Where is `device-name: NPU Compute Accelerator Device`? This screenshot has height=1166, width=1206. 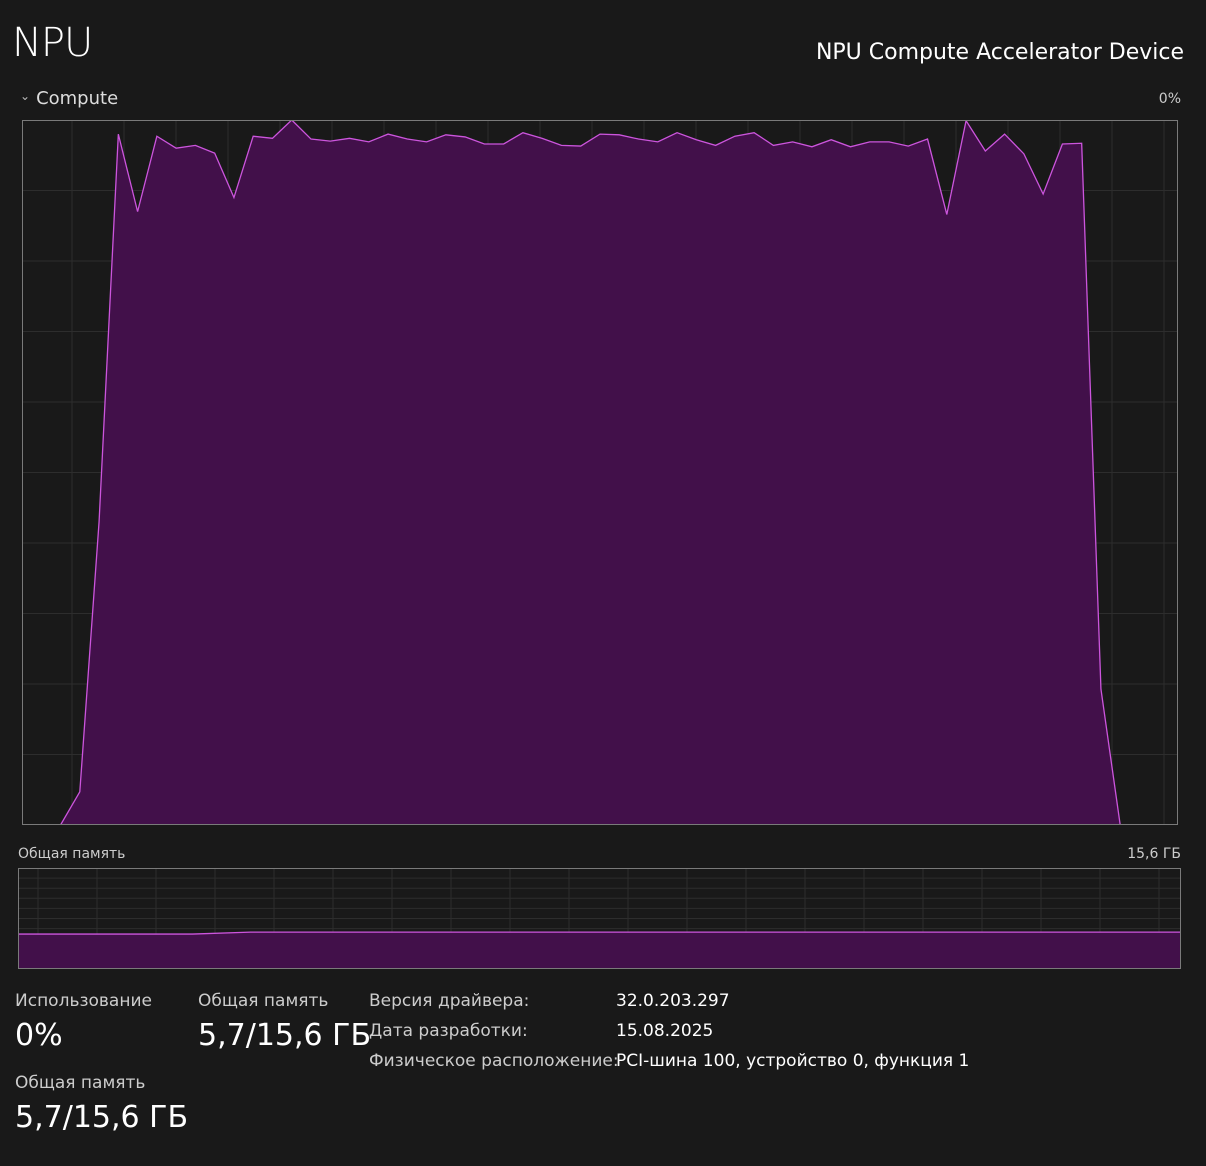
device-name: NPU Compute Accelerator Device is located at coordinates (999, 52).